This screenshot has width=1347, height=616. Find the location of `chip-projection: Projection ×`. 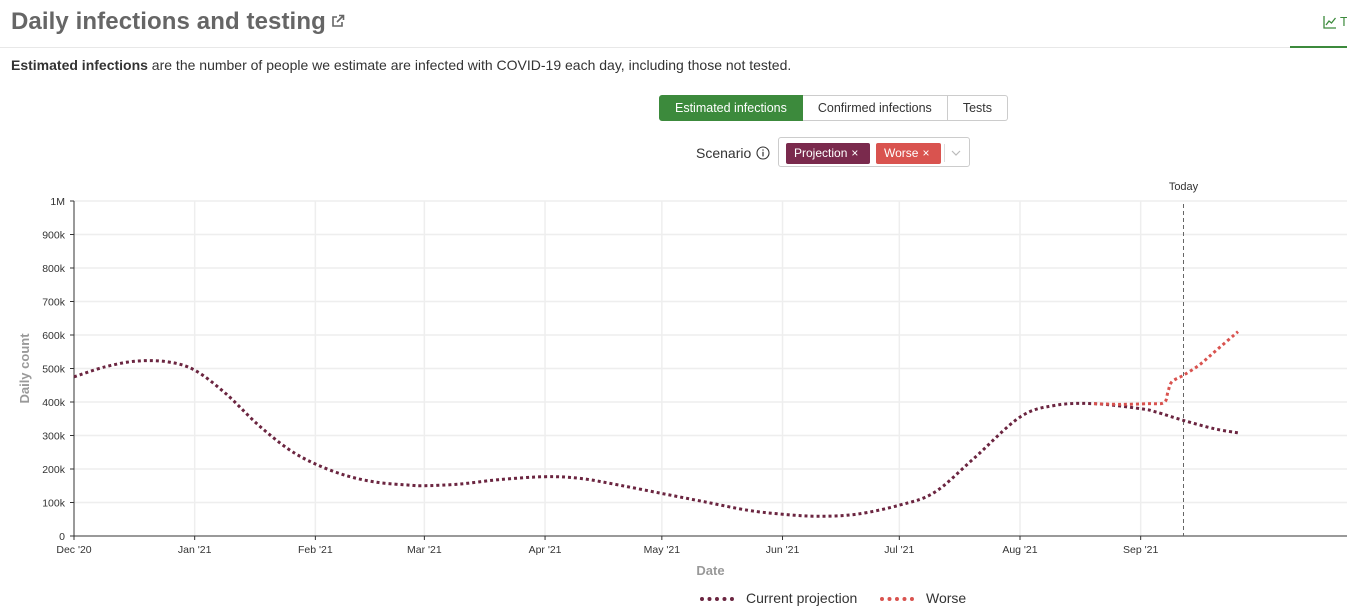

chip-projection: Projection × is located at coordinates (828, 153).